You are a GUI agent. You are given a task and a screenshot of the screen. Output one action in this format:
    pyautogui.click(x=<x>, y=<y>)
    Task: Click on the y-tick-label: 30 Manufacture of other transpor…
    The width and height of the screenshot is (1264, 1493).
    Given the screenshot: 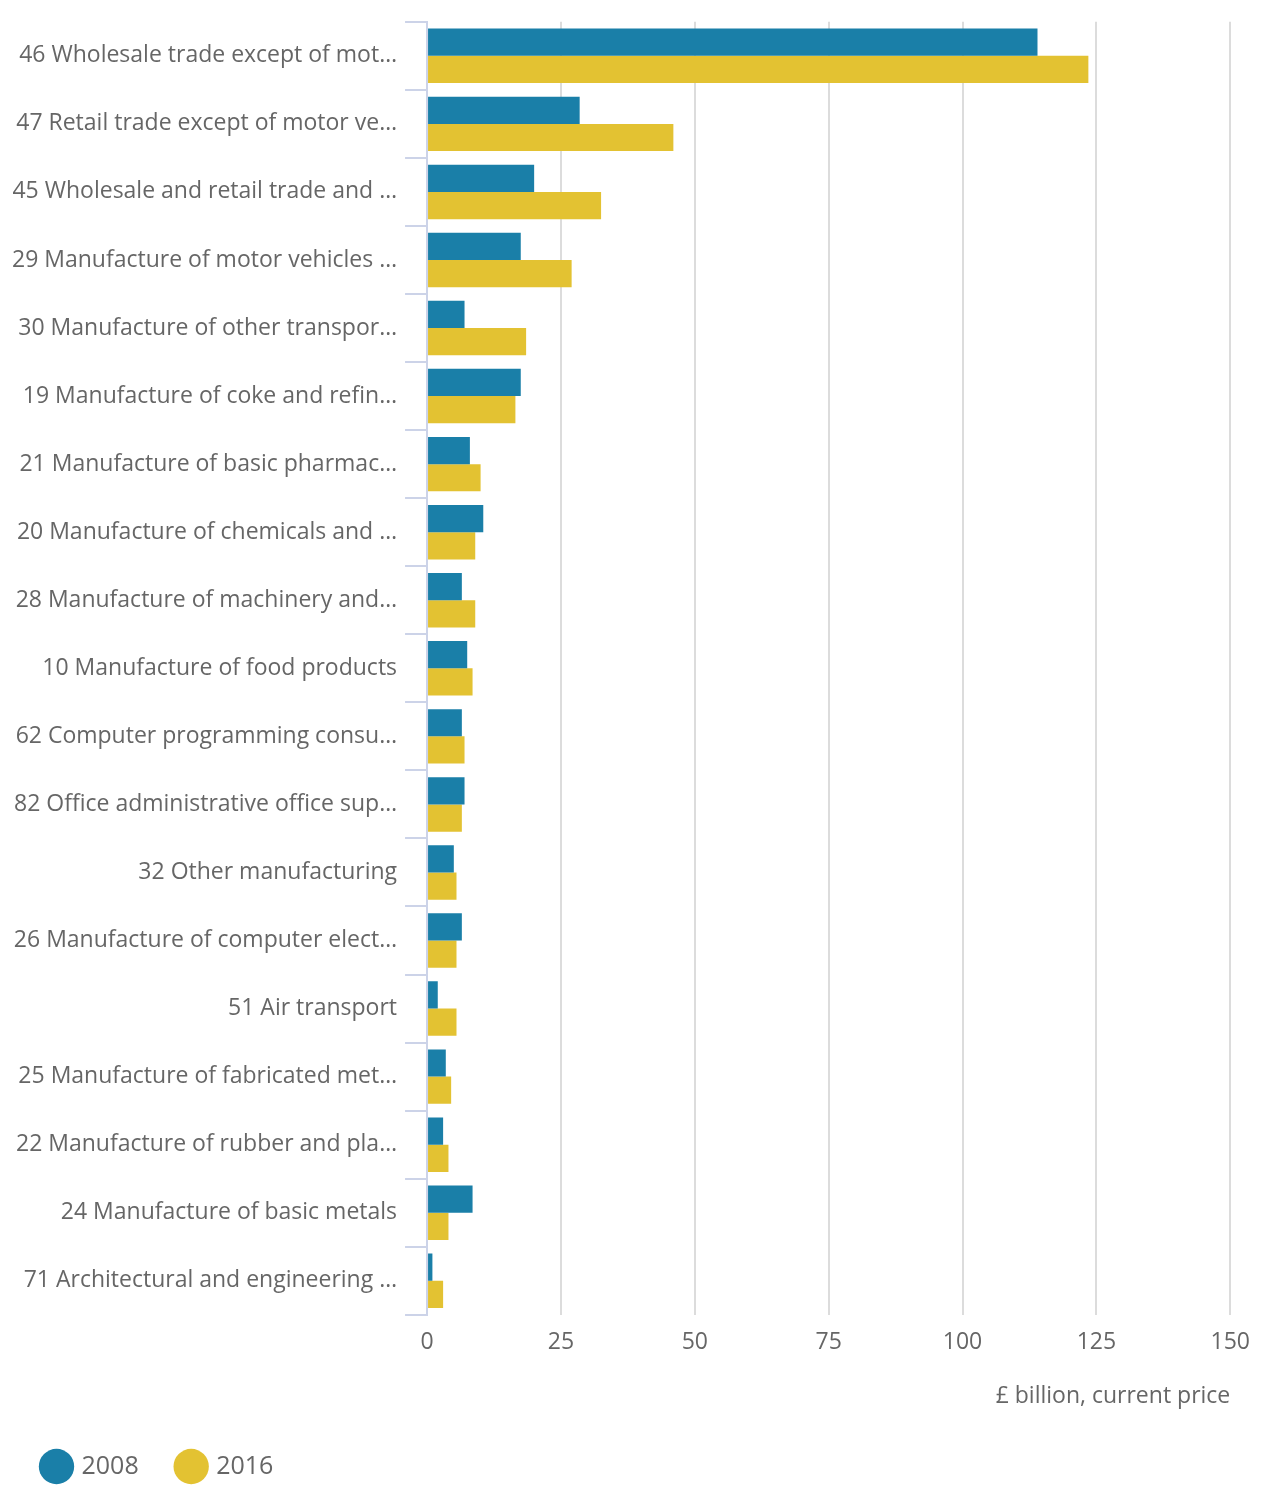 What is the action you would take?
    pyautogui.click(x=208, y=325)
    